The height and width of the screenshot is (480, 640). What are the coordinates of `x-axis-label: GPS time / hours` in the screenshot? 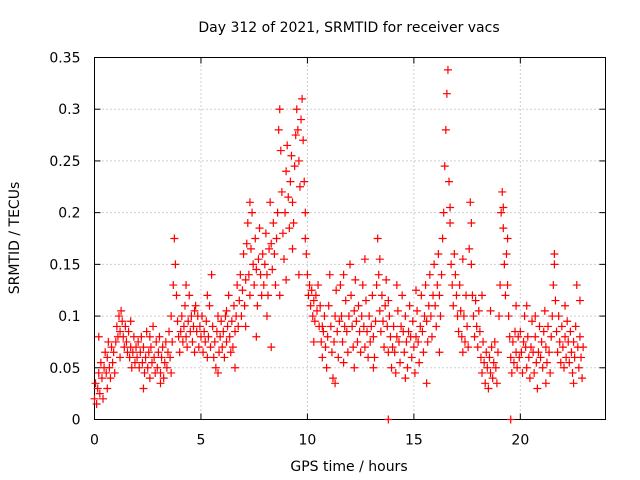 It's located at (348, 467).